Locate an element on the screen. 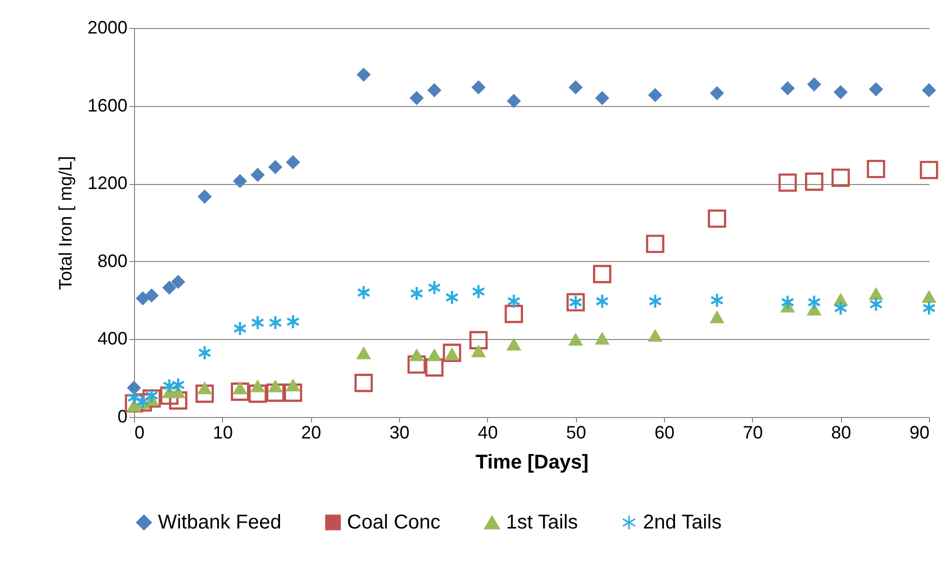  x-tick-label: 80 is located at coordinates (841, 432).